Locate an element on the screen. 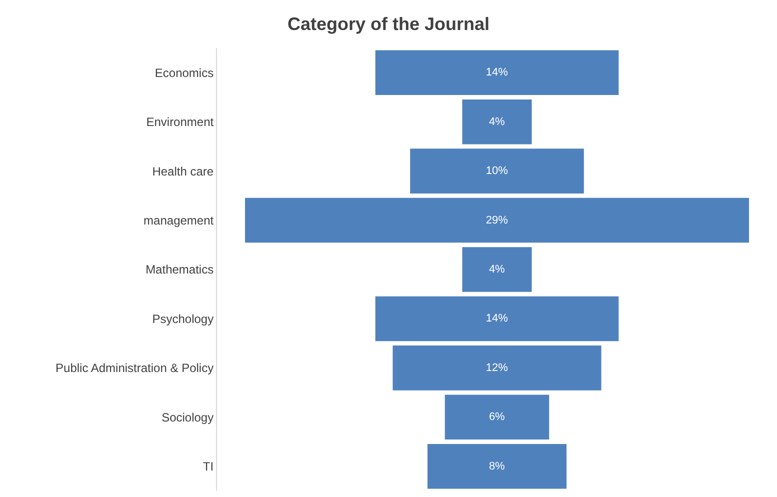 The image size is (777, 497). category-label: Public Administration & Policy is located at coordinates (135, 368).